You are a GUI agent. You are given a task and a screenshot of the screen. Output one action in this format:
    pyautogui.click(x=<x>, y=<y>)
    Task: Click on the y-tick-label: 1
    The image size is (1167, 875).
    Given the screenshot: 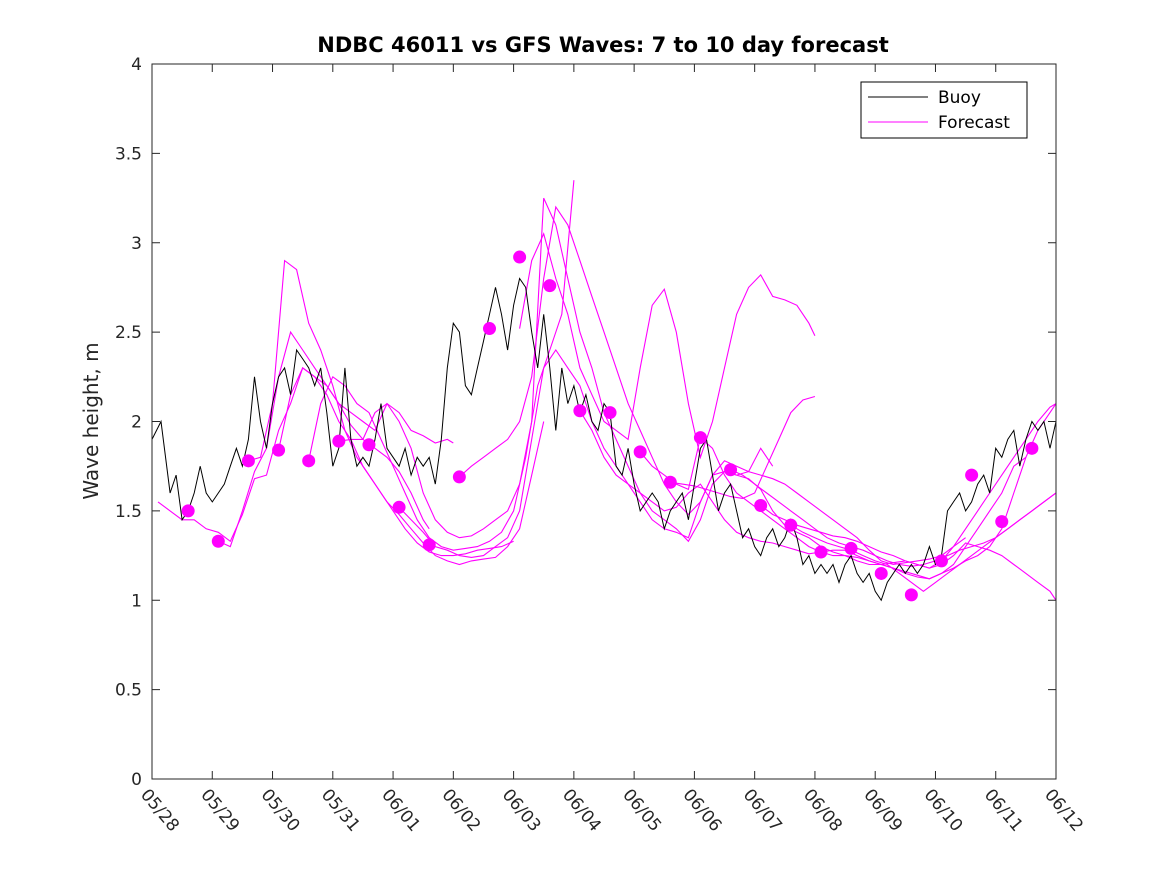 What is the action you would take?
    pyautogui.click(x=136, y=601)
    